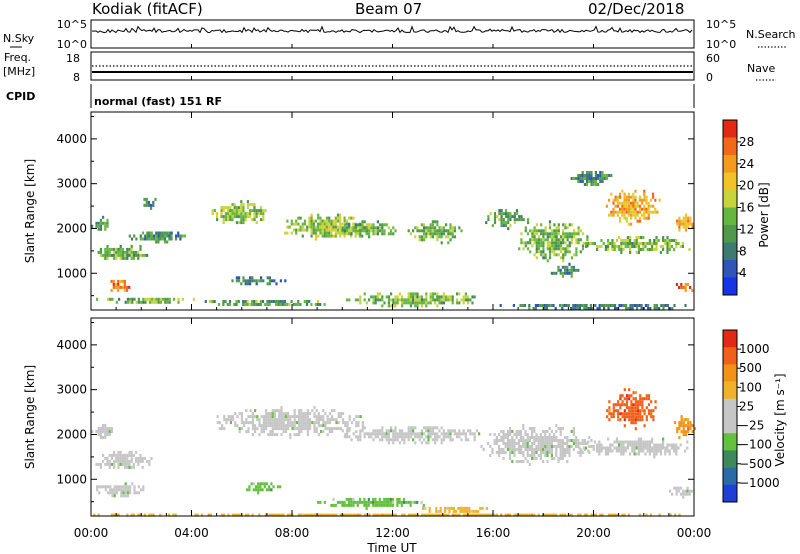 The width and height of the screenshot is (800, 554). What do you see at coordinates (191, 533) in the screenshot?
I see `x-tick-label: 04:00` at bounding box center [191, 533].